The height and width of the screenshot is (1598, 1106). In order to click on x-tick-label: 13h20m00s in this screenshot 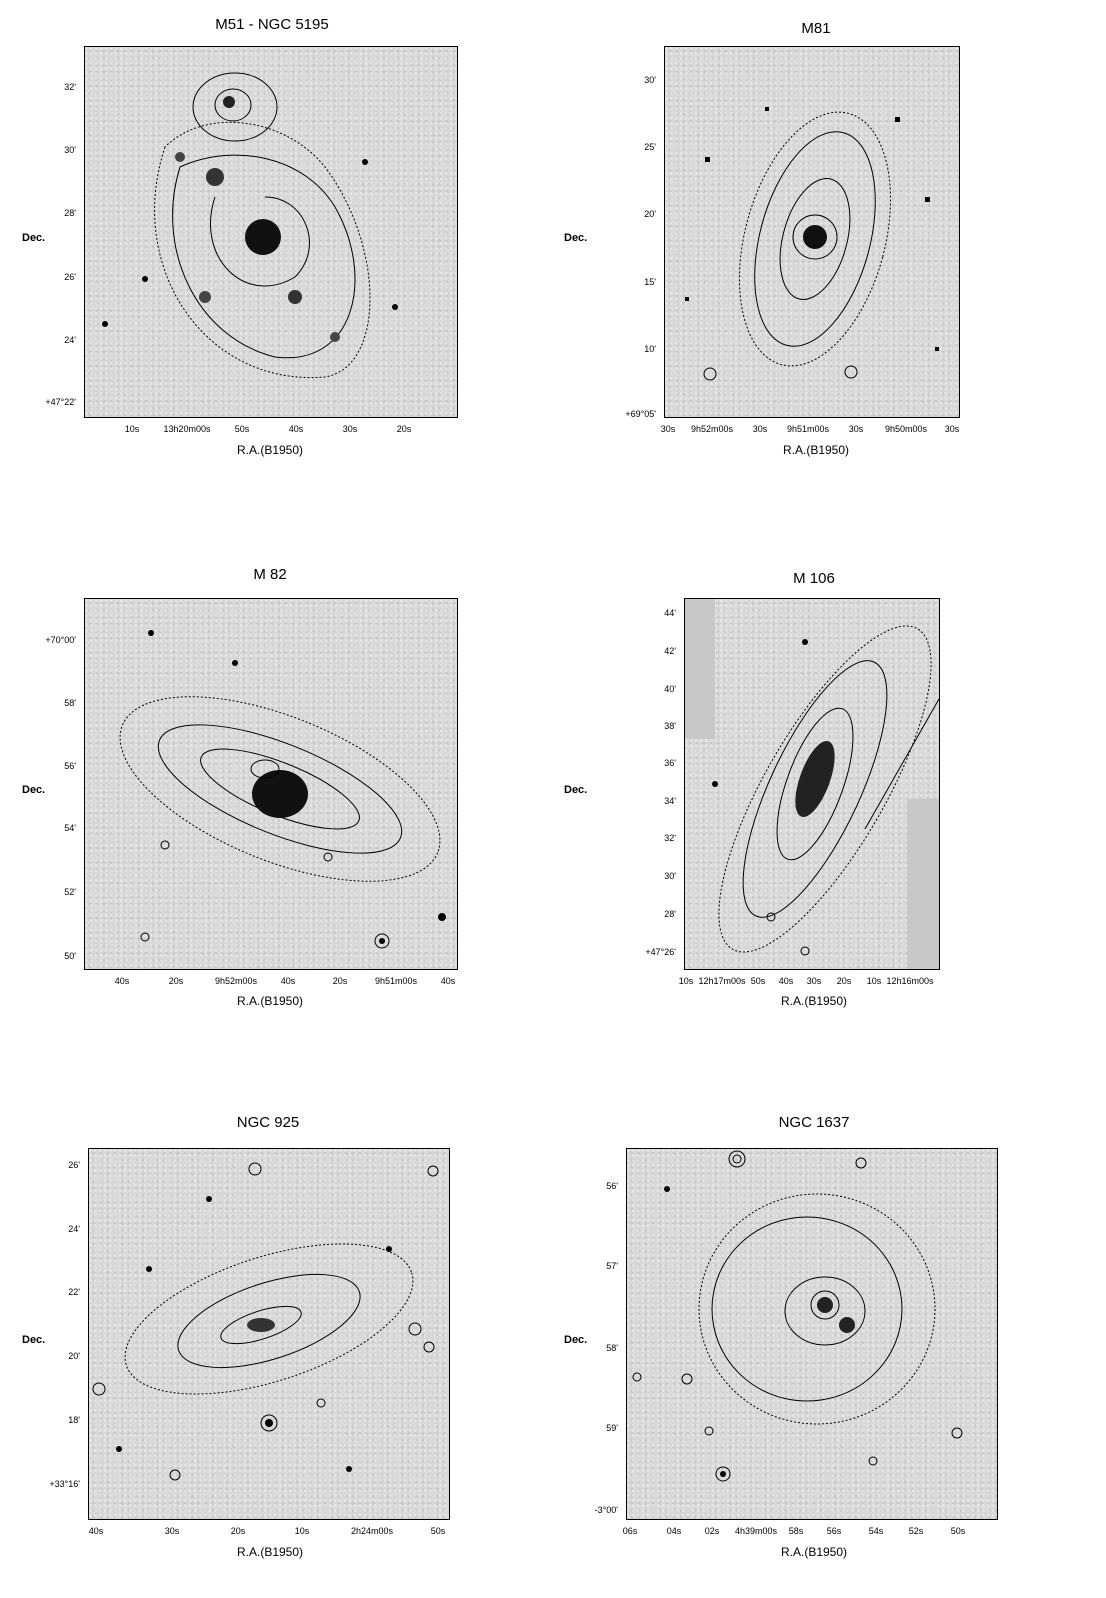, I will do `click(187, 429)`.